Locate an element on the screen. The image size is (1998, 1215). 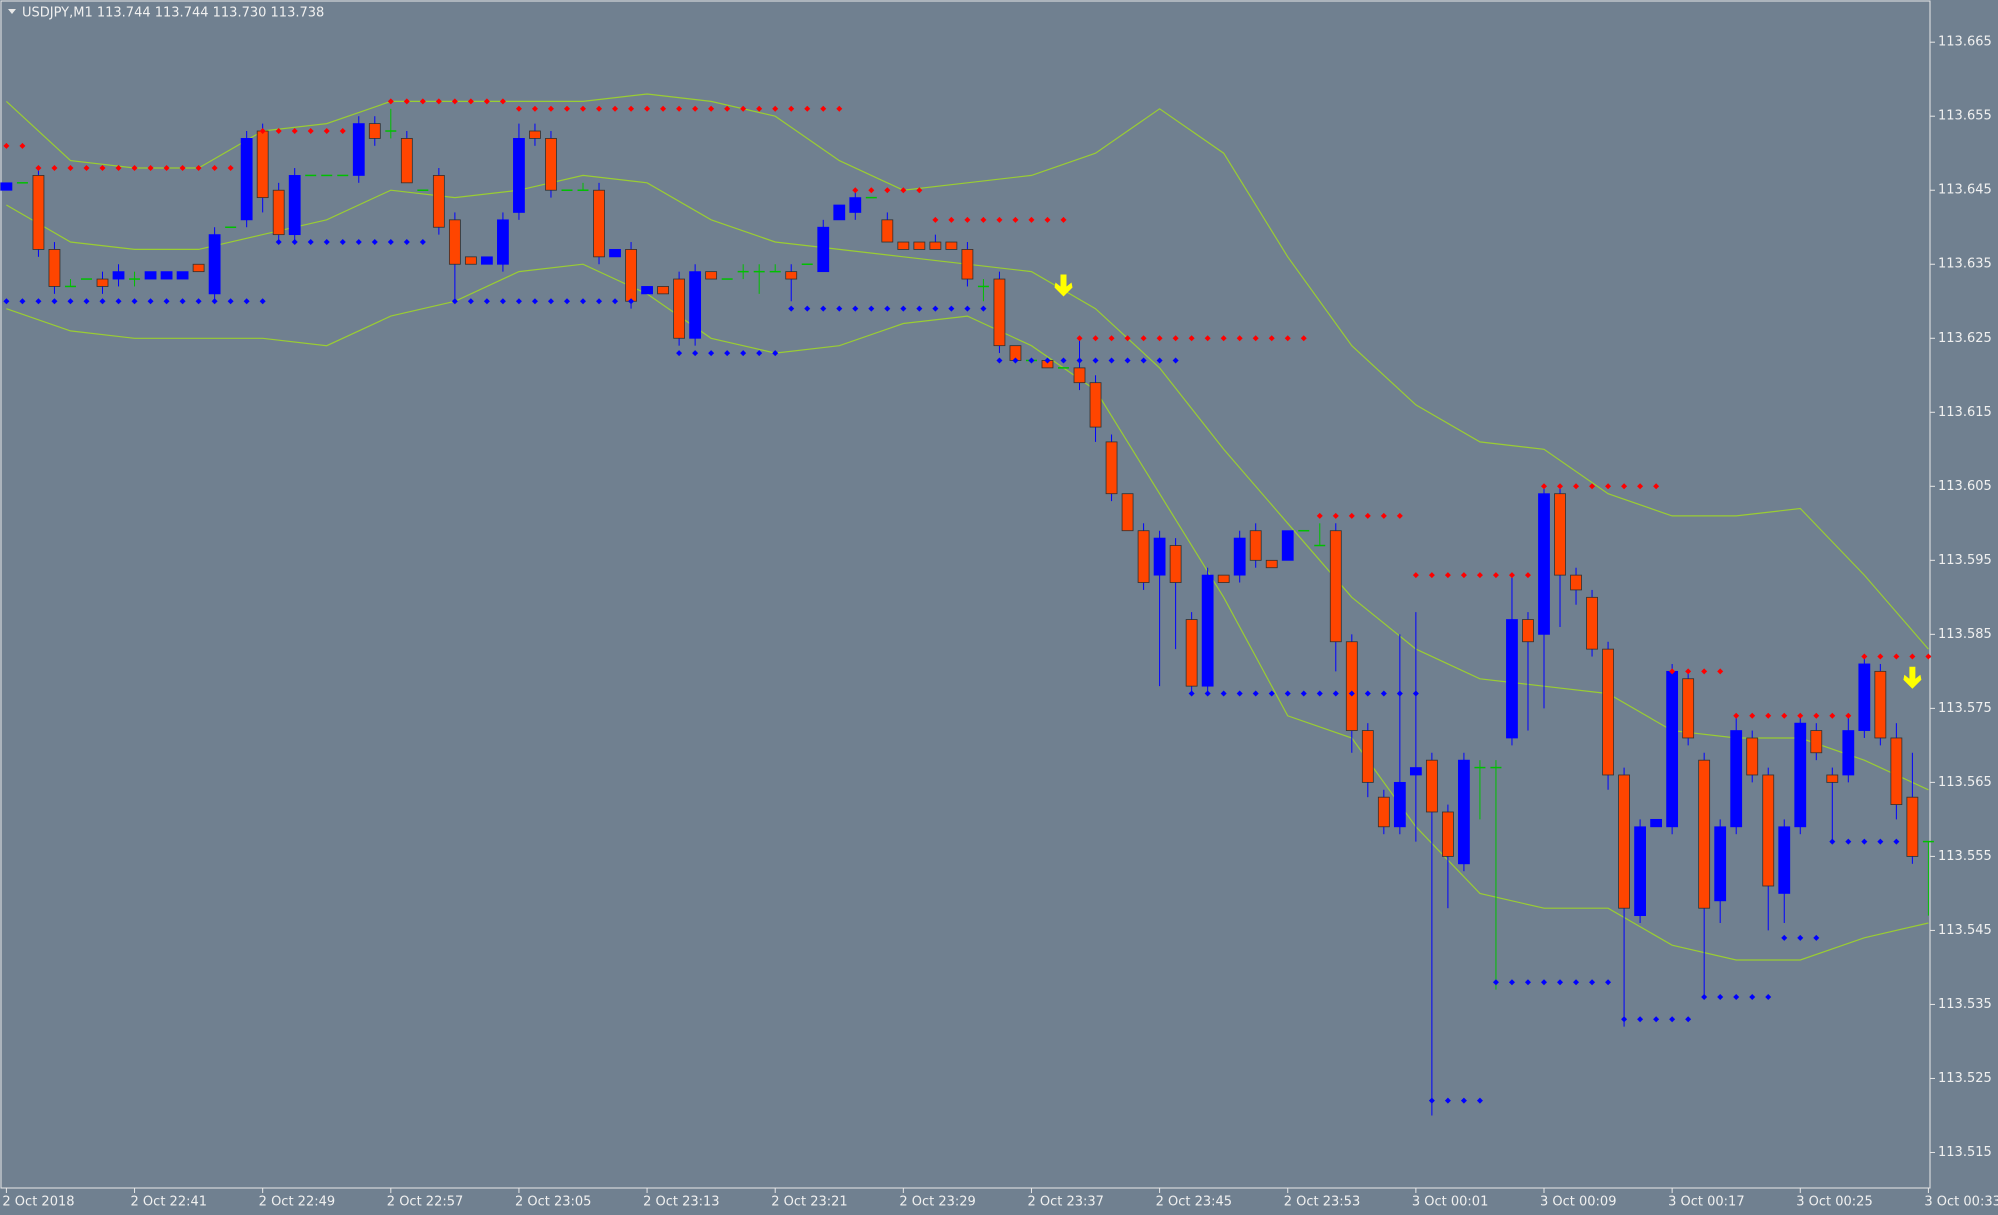
x-tick-label: 3 Oct 00:01 is located at coordinates (1450, 1202).